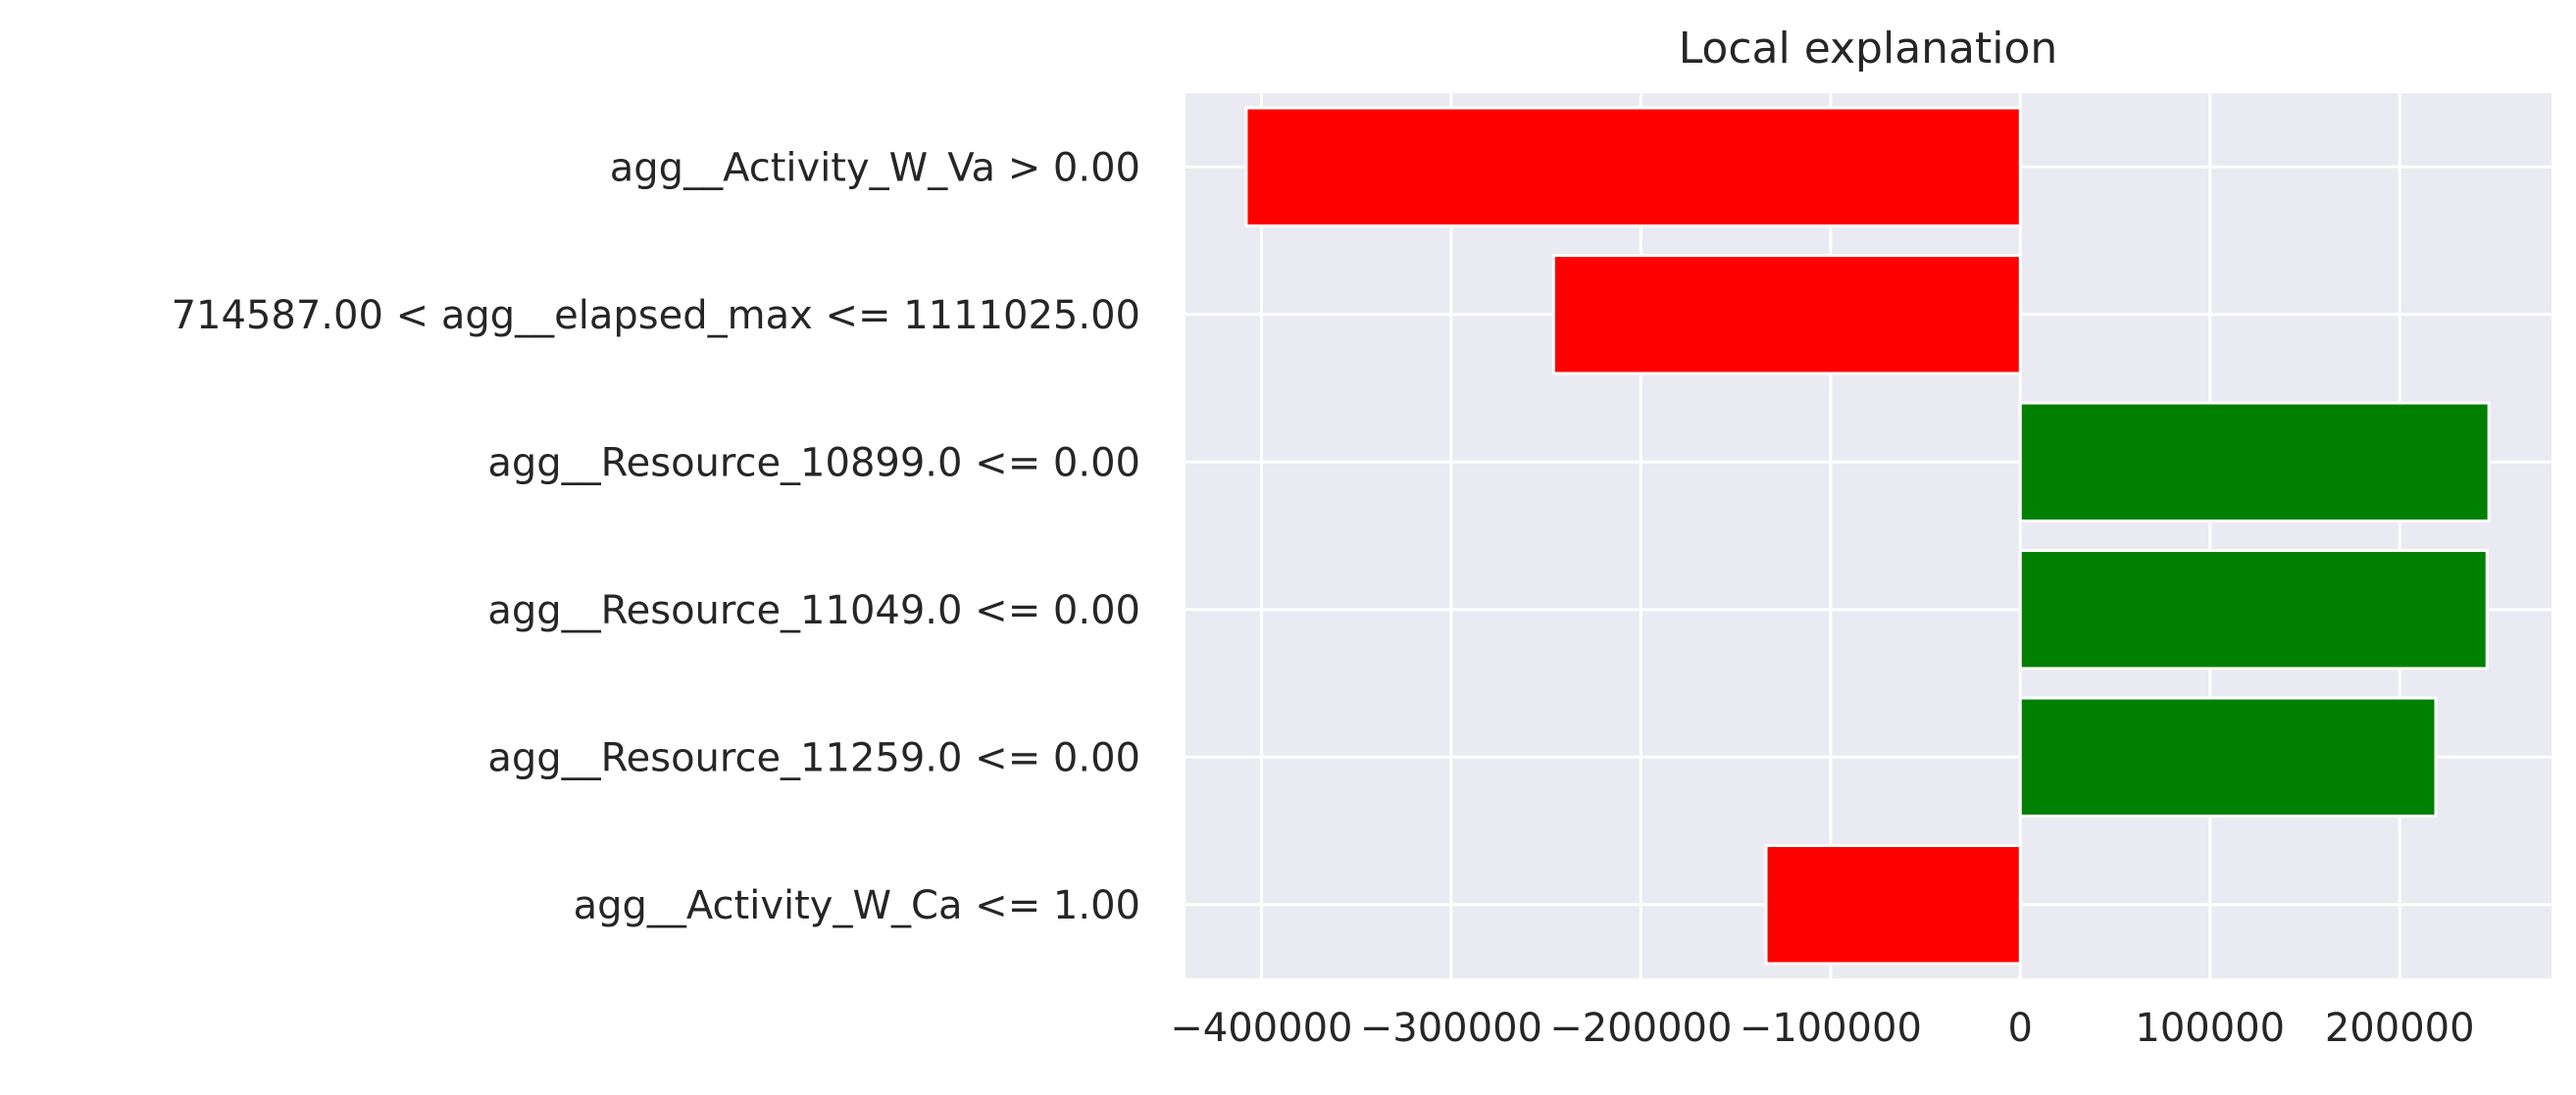 The image size is (2576, 1095). What do you see at coordinates (1640, 1028) in the screenshot?
I see `x-tick-label: −200000` at bounding box center [1640, 1028].